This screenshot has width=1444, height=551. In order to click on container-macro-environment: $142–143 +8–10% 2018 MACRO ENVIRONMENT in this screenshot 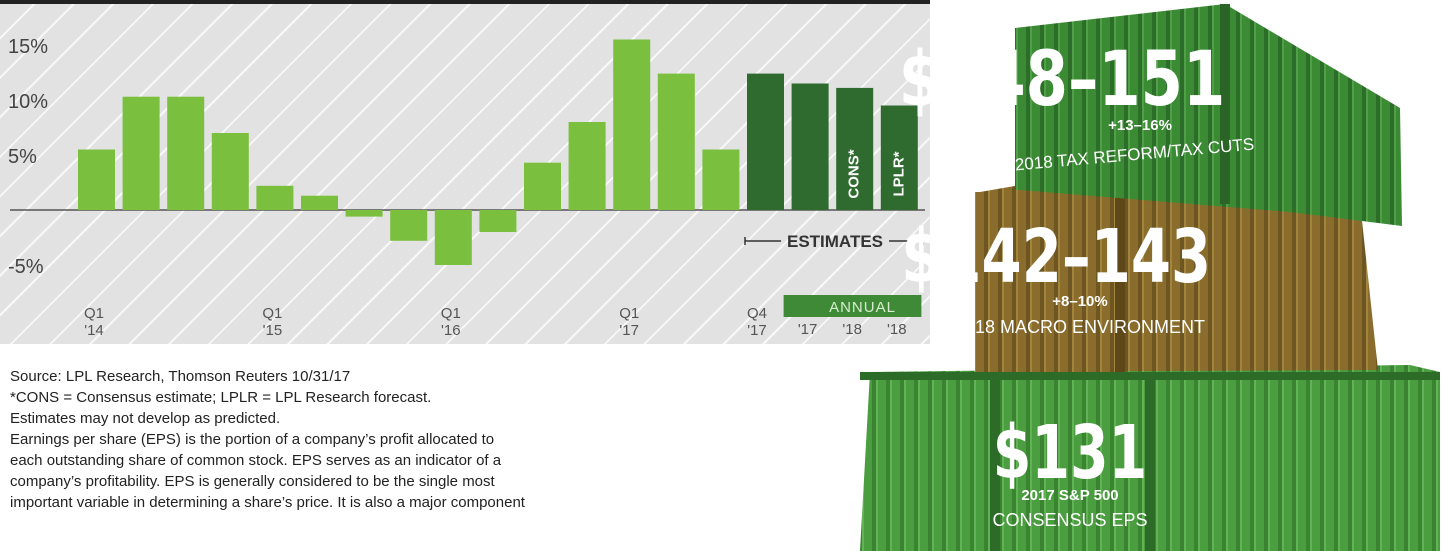, I will do `click(1139, 269)`.